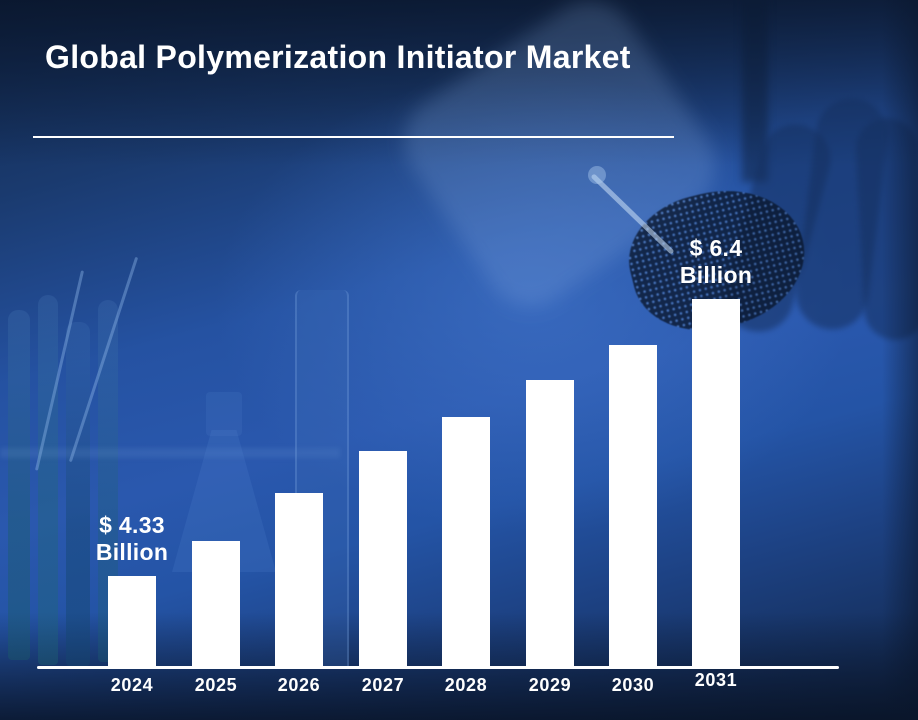 Image resolution: width=918 pixels, height=720 pixels. What do you see at coordinates (716, 261) in the screenshot?
I see `value-callout-2031: $ 6.4 Billion` at bounding box center [716, 261].